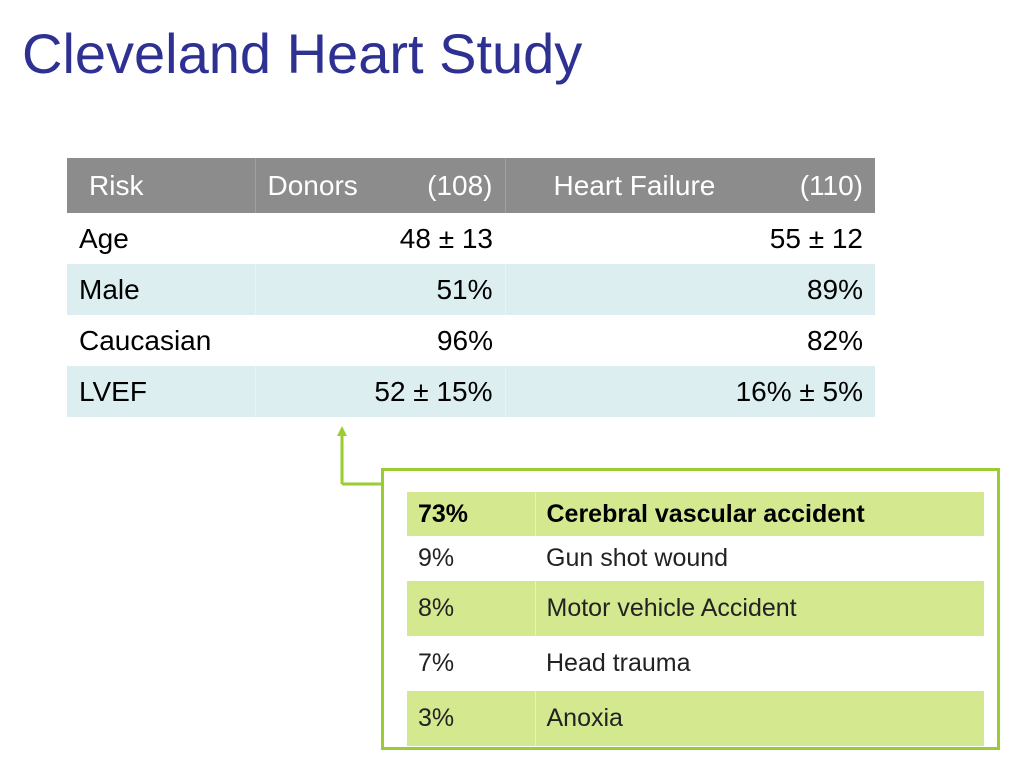 Image resolution: width=1024 pixels, height=768 pixels. Describe the element at coordinates (161, 185) in the screenshot. I see `header-risk: Risk` at that location.